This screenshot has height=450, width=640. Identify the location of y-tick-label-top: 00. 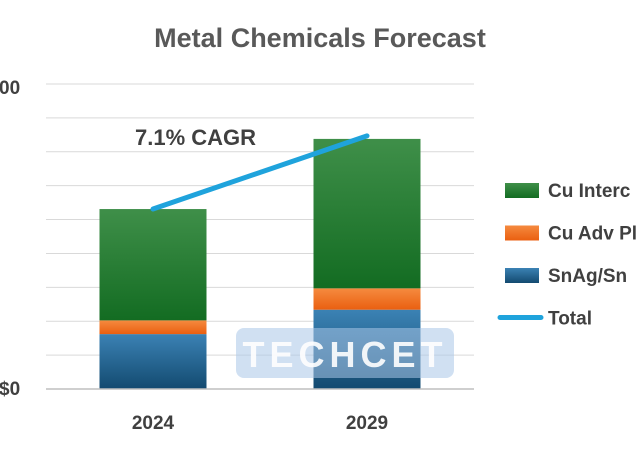
(10, 88).